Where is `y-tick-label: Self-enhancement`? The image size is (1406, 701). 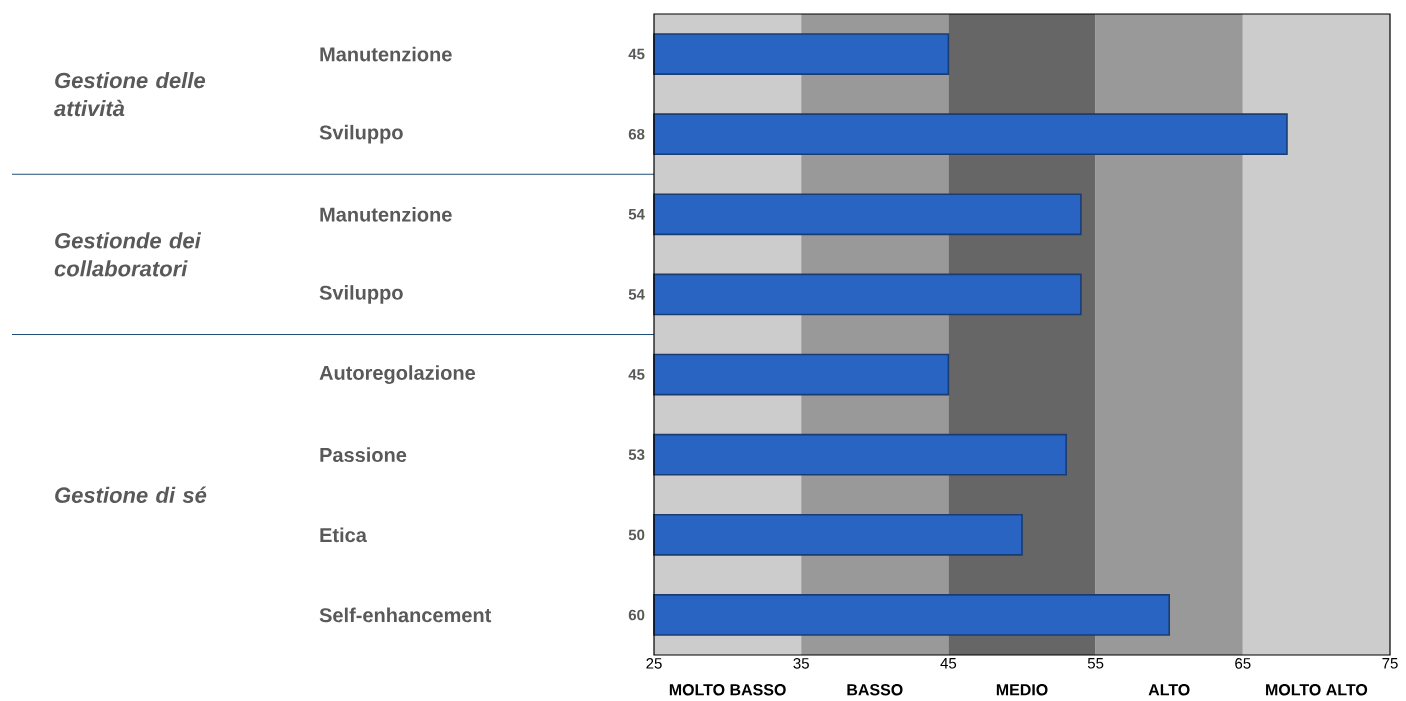 y-tick-label: Self-enhancement is located at coordinates (405, 615).